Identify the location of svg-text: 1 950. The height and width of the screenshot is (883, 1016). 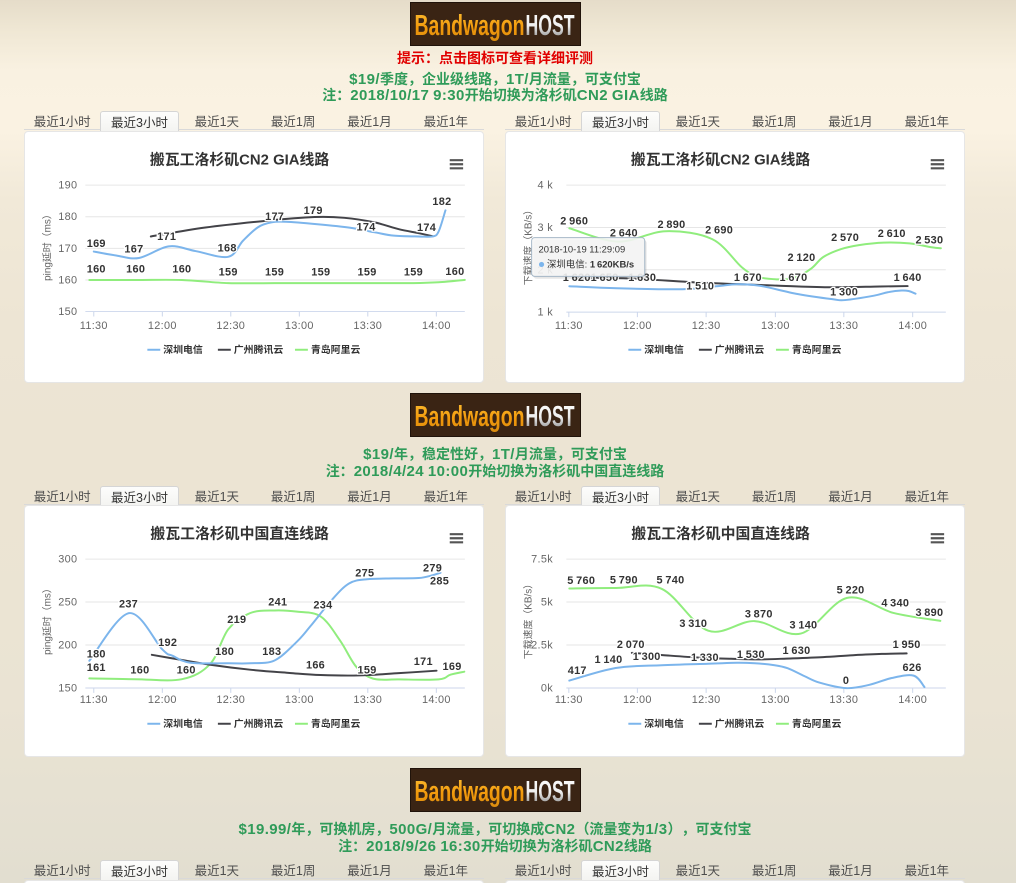
(907, 645).